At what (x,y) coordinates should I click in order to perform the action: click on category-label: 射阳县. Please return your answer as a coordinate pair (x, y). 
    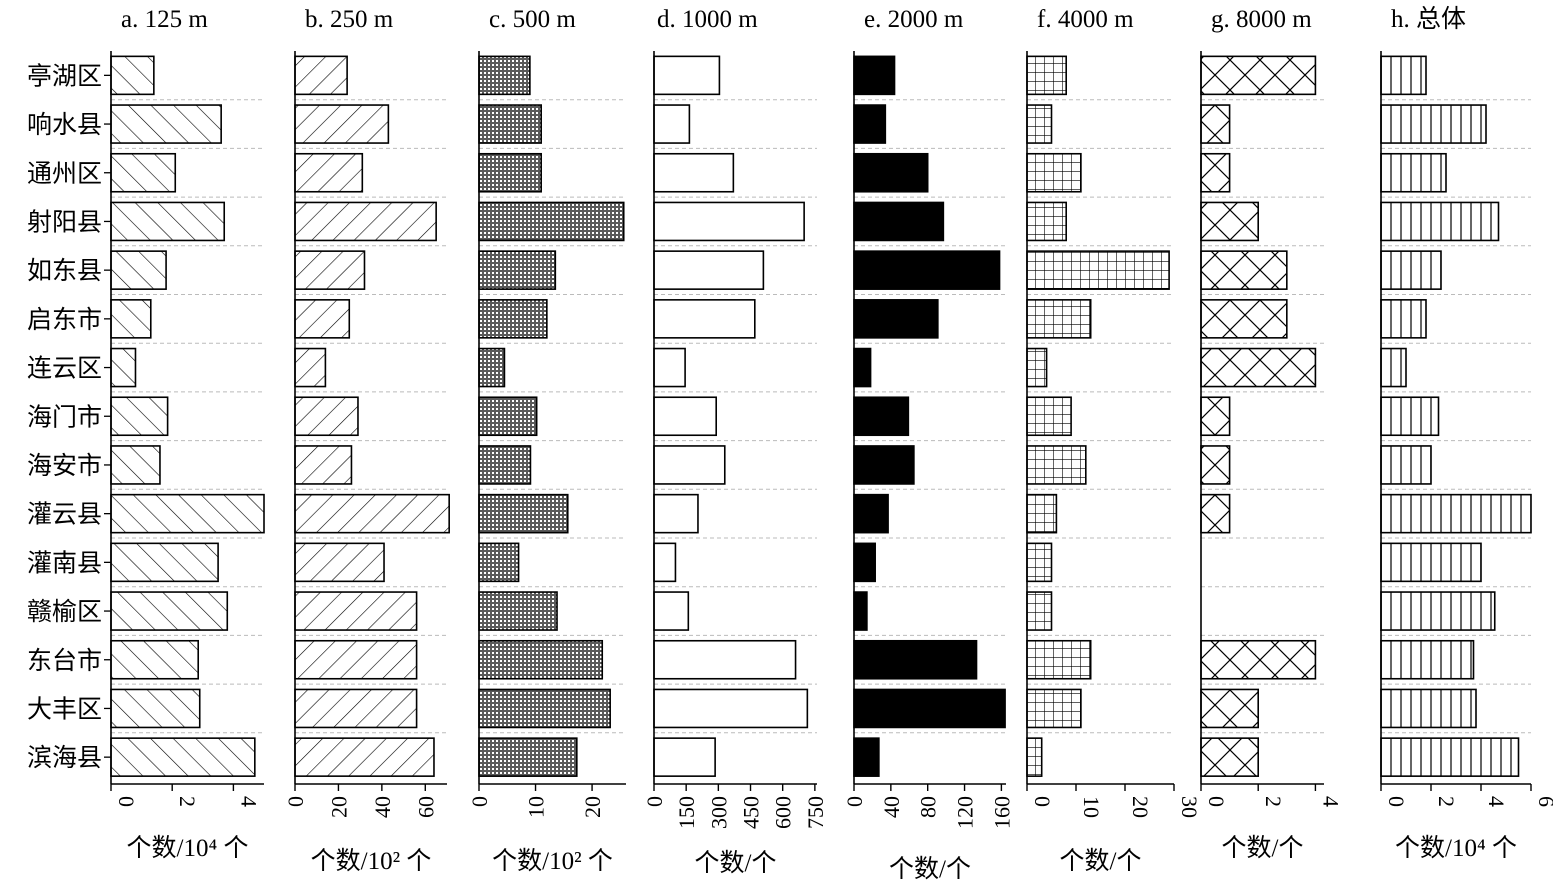
    Looking at the image, I should click on (64, 222).